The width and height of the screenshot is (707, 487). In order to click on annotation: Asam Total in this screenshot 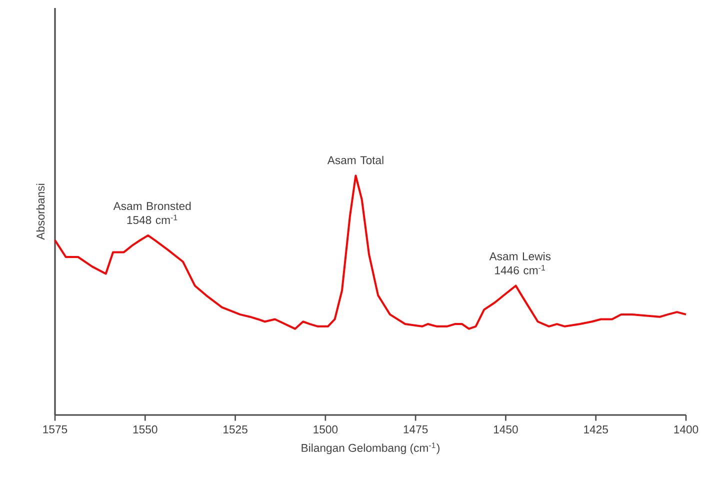, I will do `click(355, 160)`.